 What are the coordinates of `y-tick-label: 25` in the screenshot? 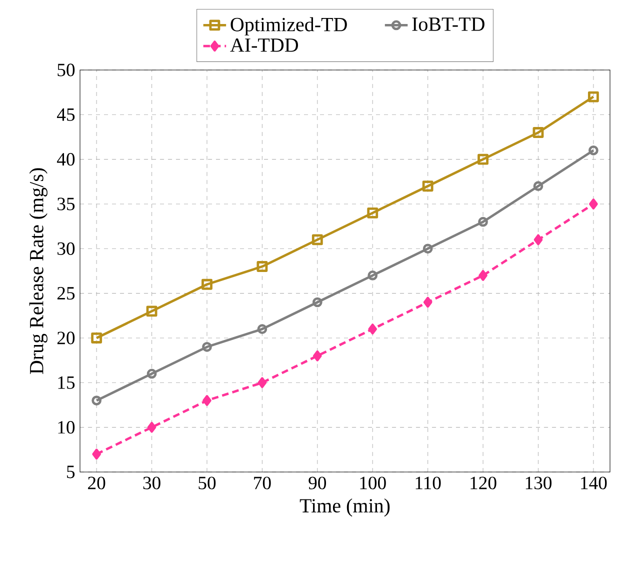 It's located at (66, 293).